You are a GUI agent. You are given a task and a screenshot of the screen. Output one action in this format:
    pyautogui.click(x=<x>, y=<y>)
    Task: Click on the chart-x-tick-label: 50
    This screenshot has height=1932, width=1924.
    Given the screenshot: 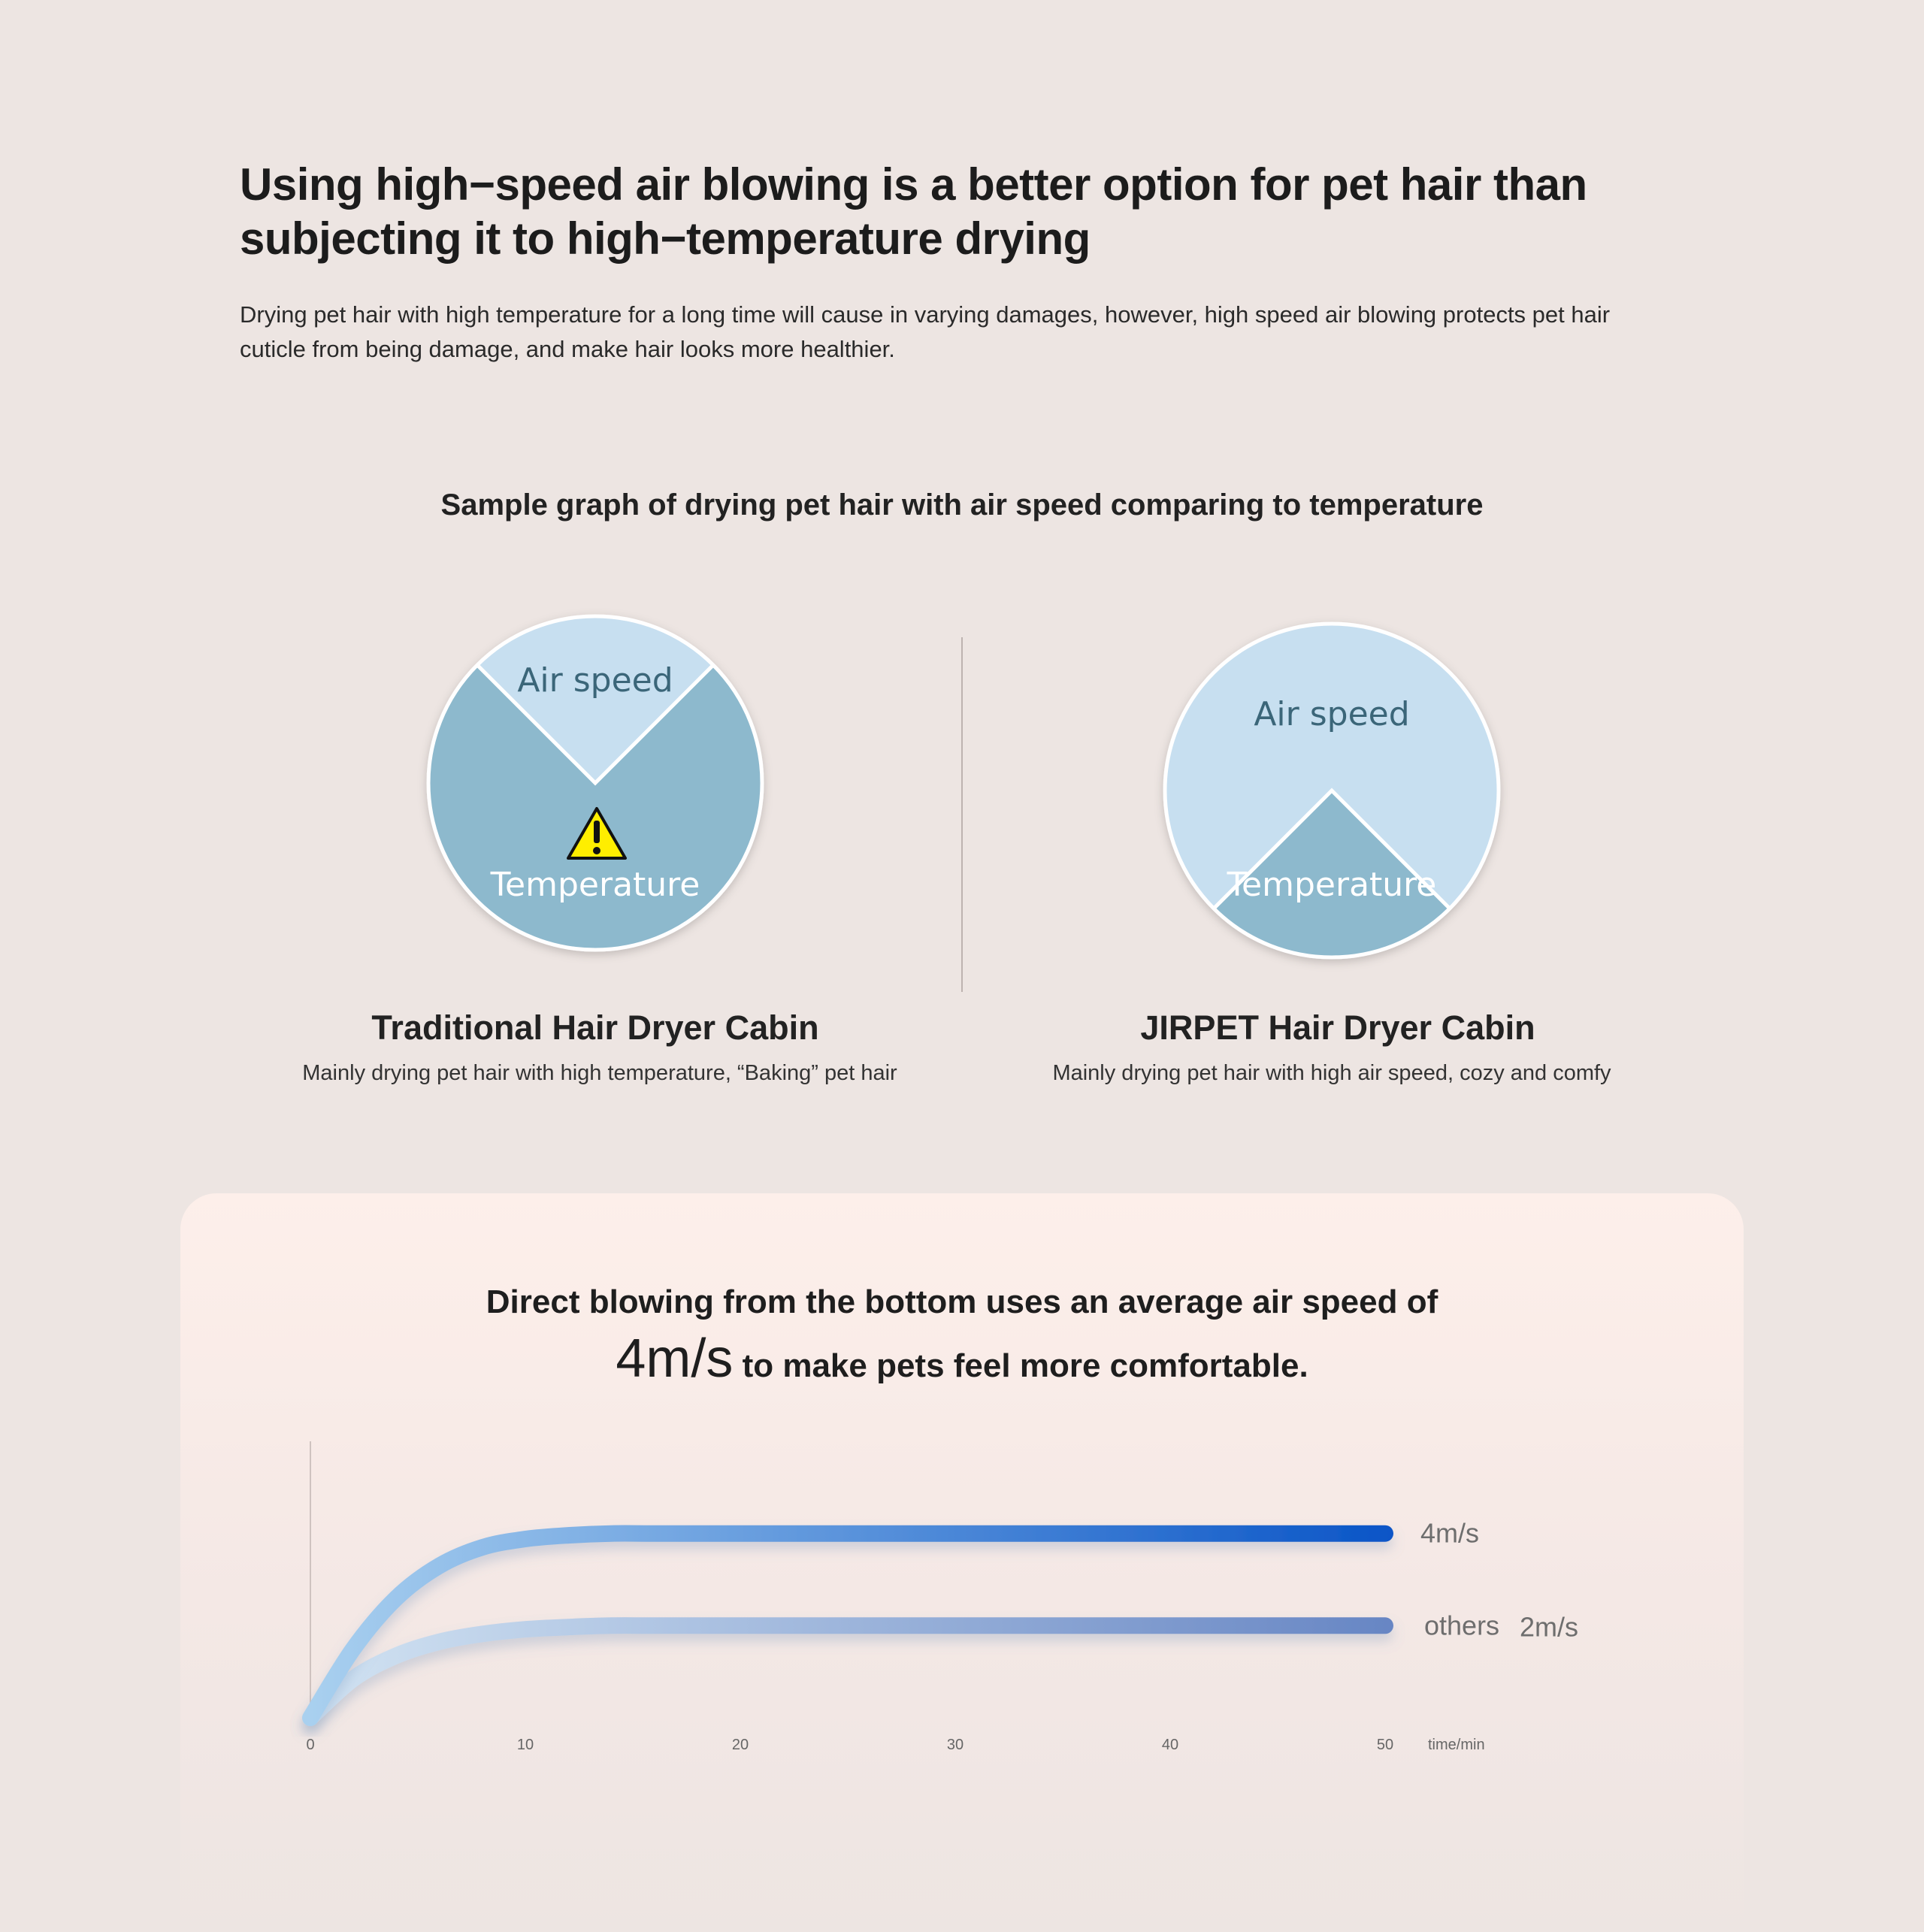 What is the action you would take?
    pyautogui.click(x=1385, y=1745)
    